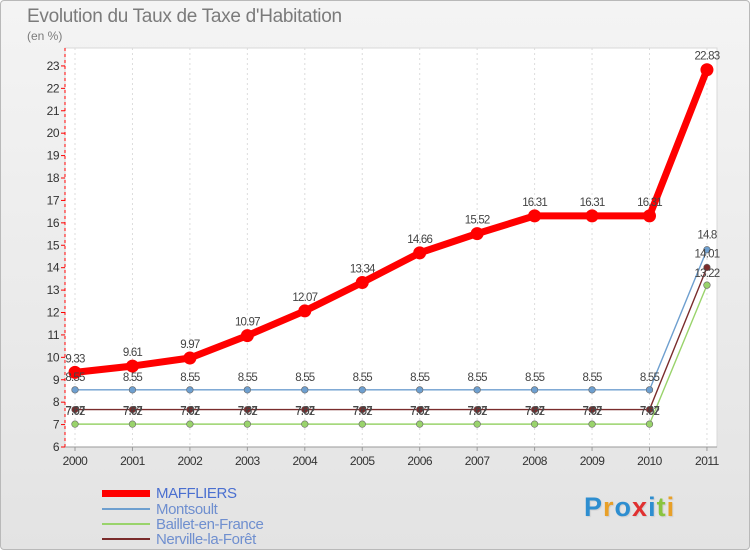  Describe the element at coordinates (45, 36) in the screenshot. I see `chart-subtitle: (en %)` at that location.